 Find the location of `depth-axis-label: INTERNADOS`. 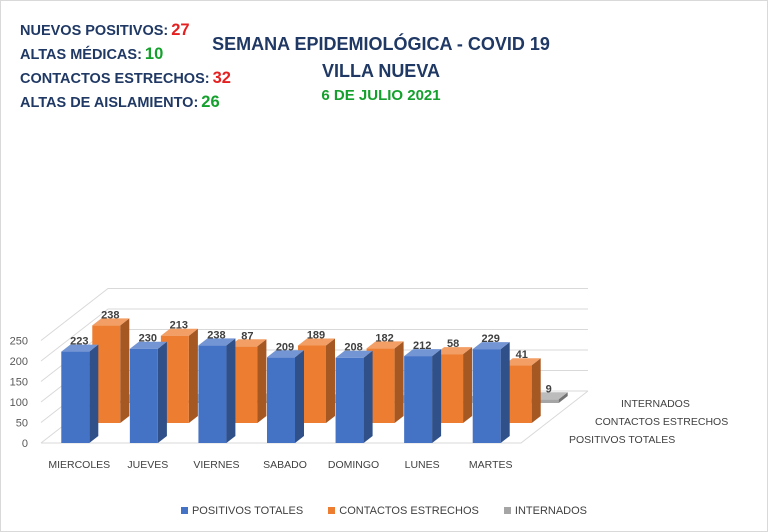

depth-axis-label: INTERNADOS is located at coordinates (655, 404).